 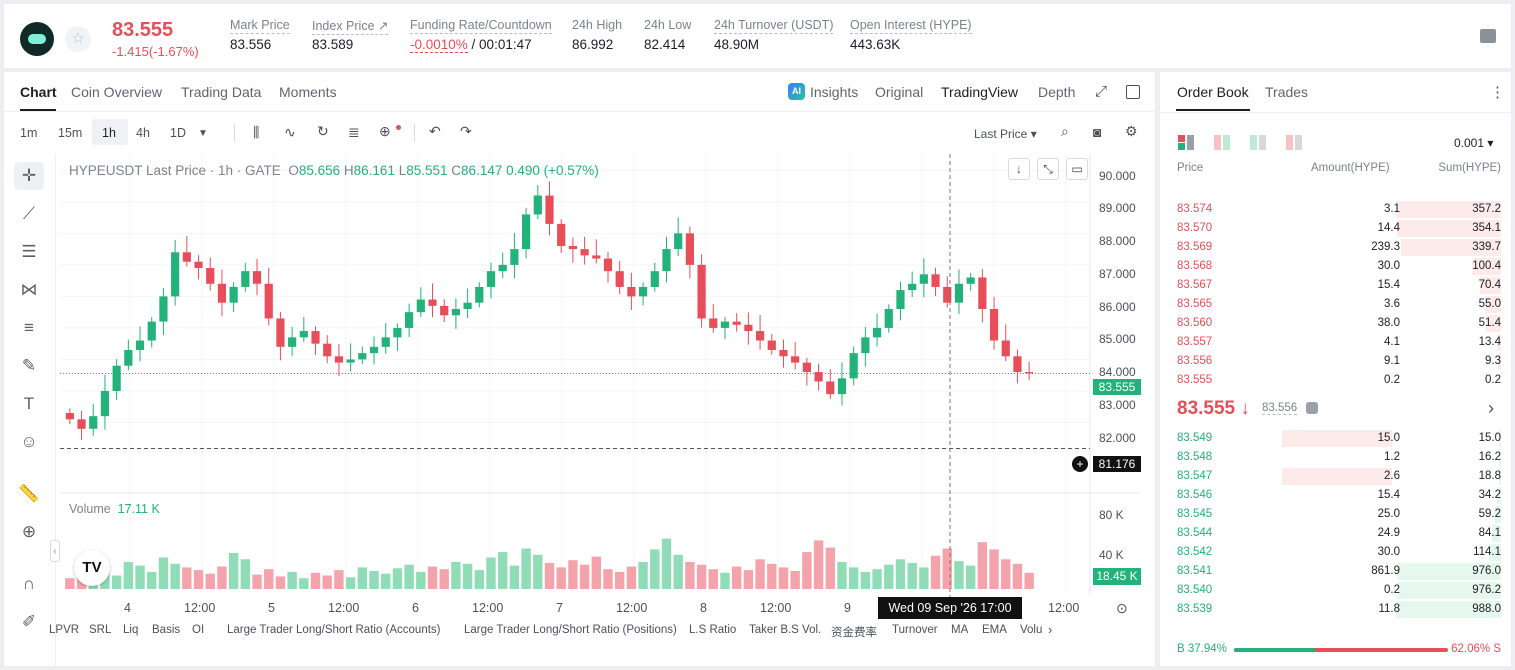 What do you see at coordinates (29, 176) in the screenshot?
I see `crosshair-icon: ✛` at bounding box center [29, 176].